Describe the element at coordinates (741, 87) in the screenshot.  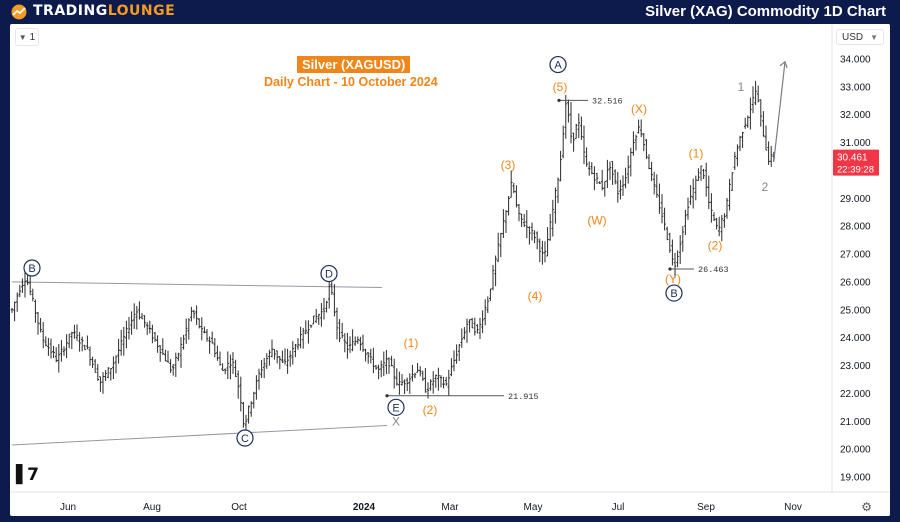
I see `wave-label: 1` at that location.